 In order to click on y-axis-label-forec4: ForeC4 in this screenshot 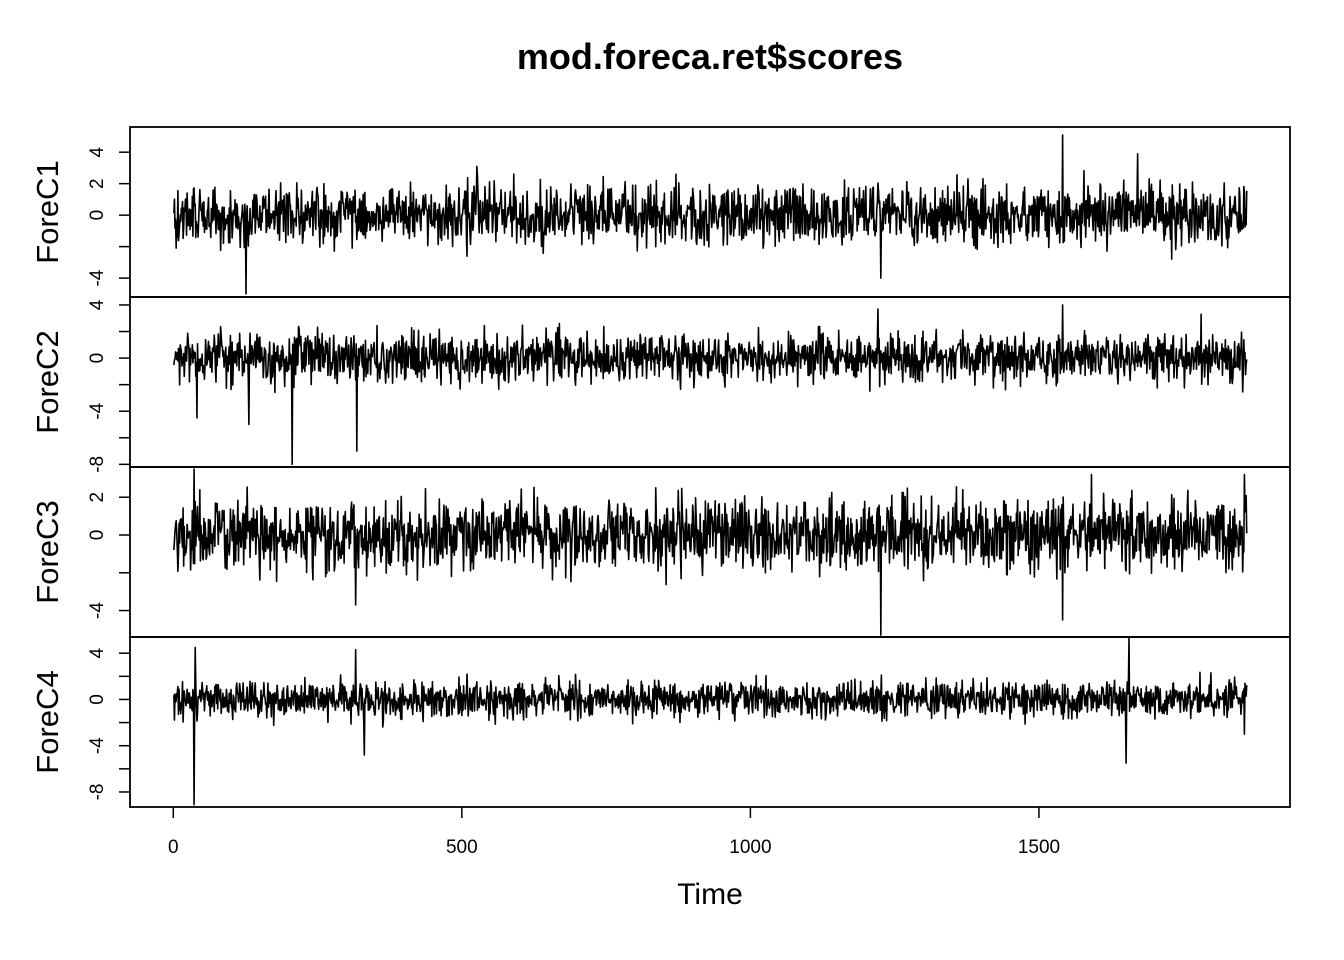, I will do `click(47, 721)`.